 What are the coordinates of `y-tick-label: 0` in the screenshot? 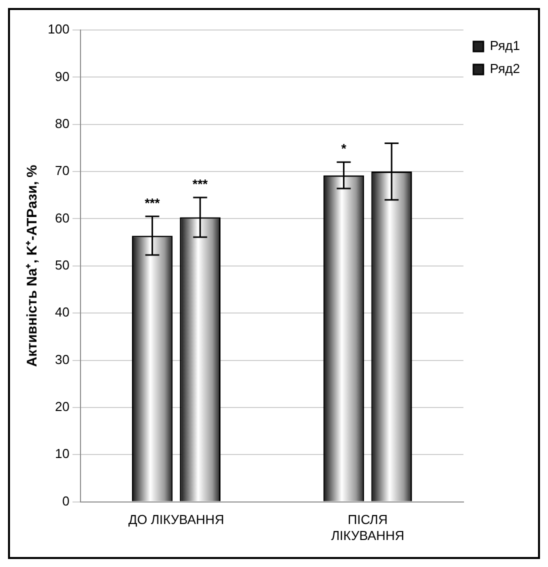 It's located at (66, 500).